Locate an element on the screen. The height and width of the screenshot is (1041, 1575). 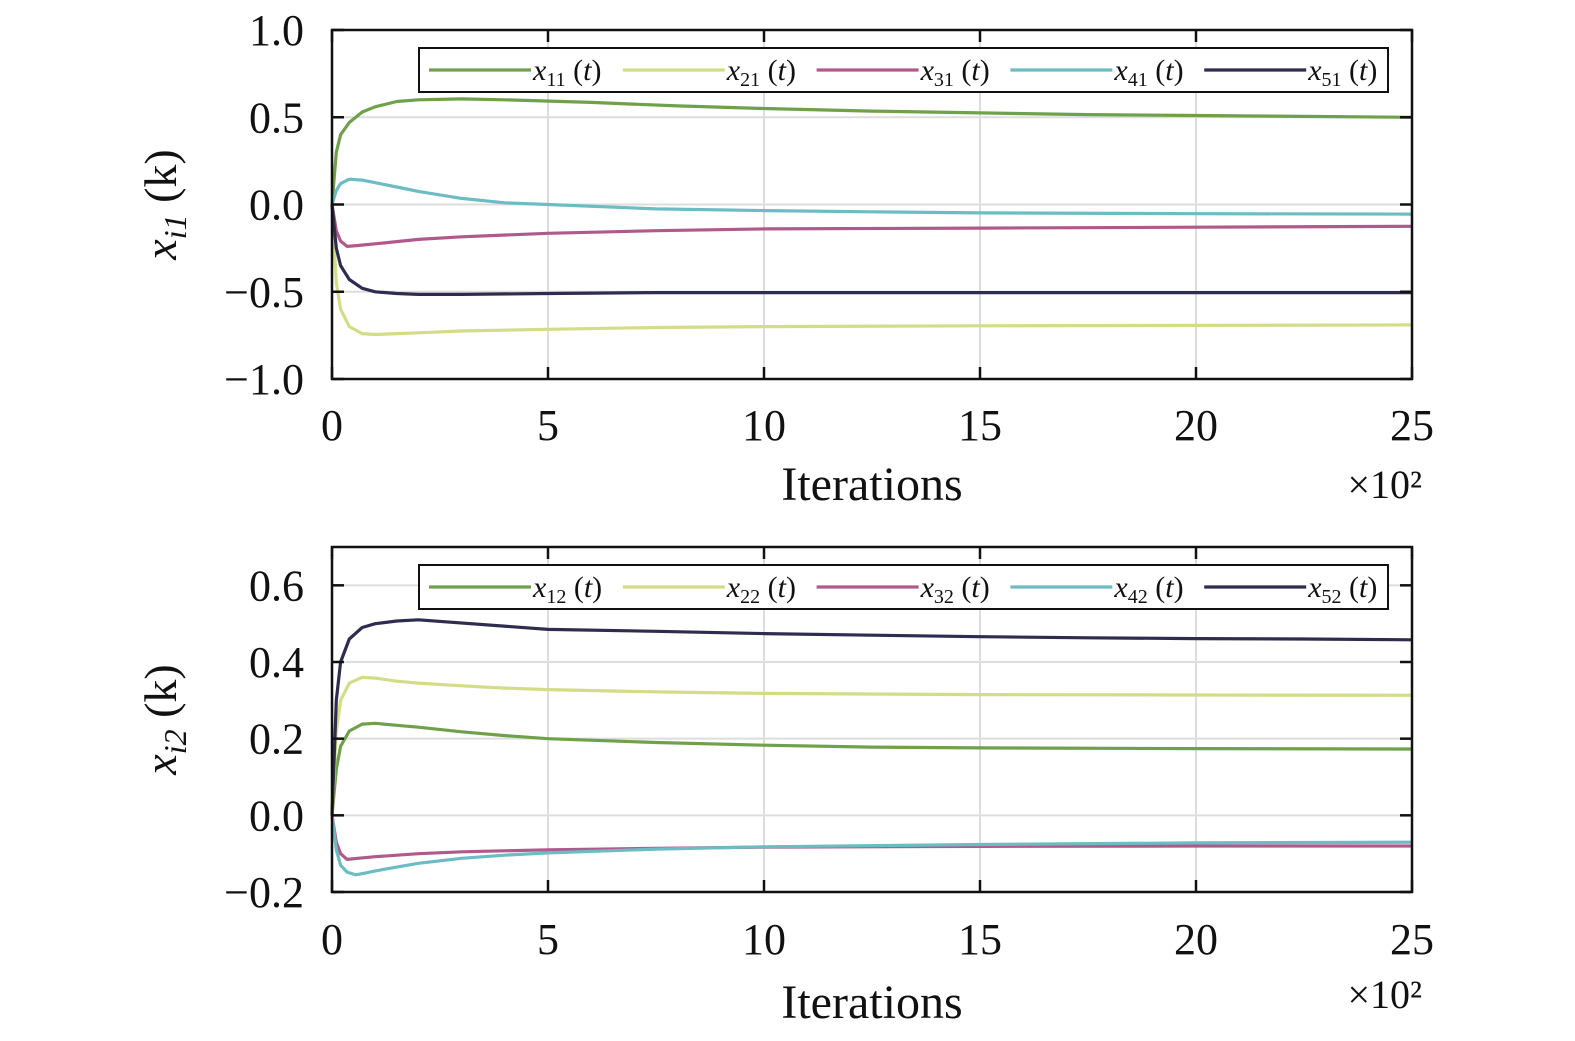
y-tick-label: 0.6 is located at coordinates (276, 585).